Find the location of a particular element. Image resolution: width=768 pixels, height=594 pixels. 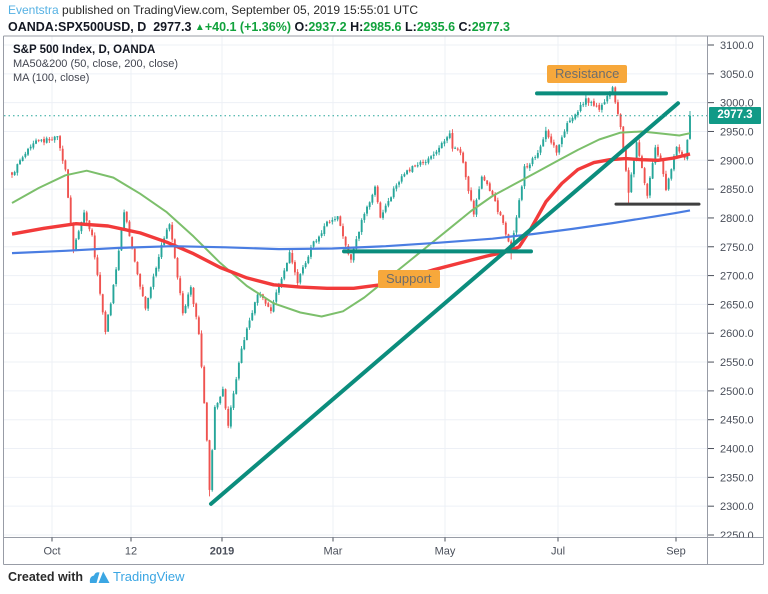

svg-text: 2300.0 is located at coordinates (737, 507).